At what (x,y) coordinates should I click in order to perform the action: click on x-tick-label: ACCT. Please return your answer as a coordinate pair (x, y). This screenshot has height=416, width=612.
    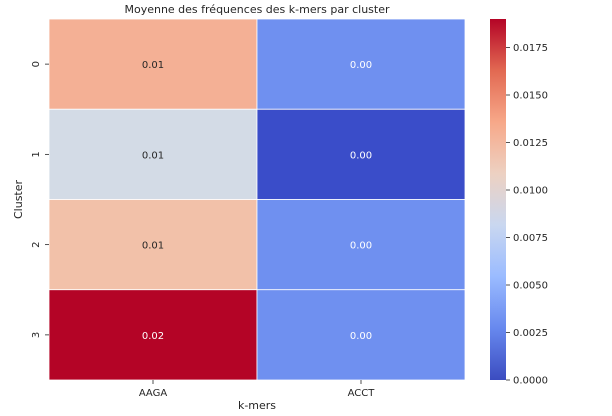
    Looking at the image, I should click on (362, 393).